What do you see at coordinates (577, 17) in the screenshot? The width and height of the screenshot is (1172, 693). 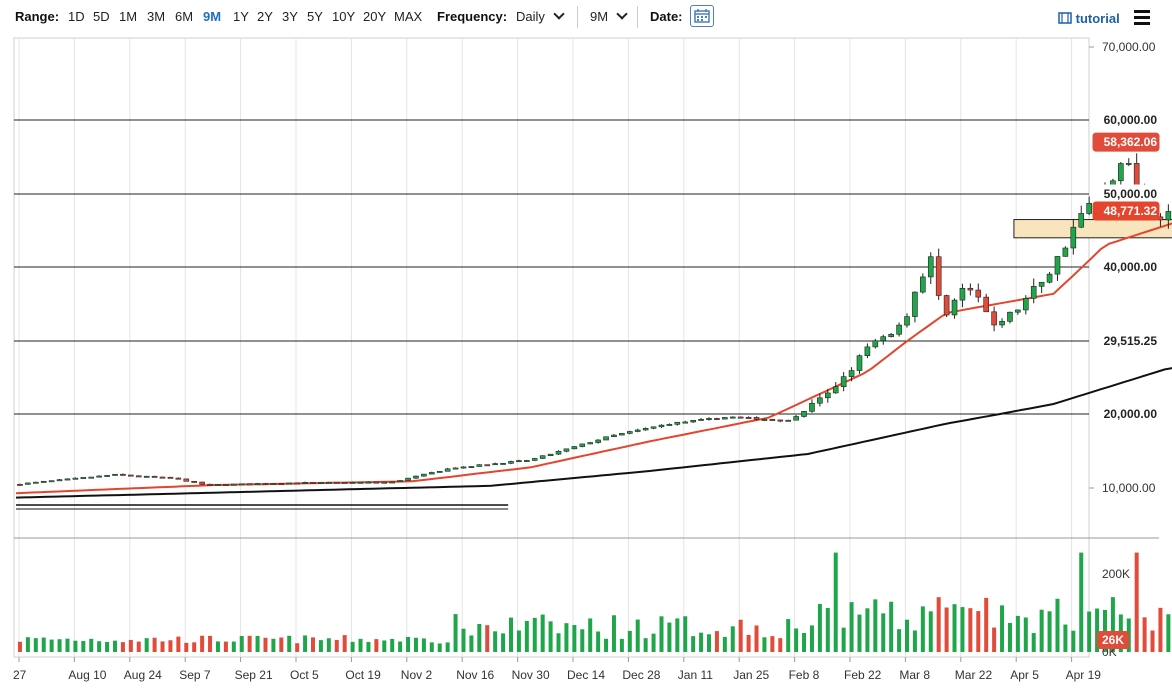 I see `toolbar-divider` at bounding box center [577, 17].